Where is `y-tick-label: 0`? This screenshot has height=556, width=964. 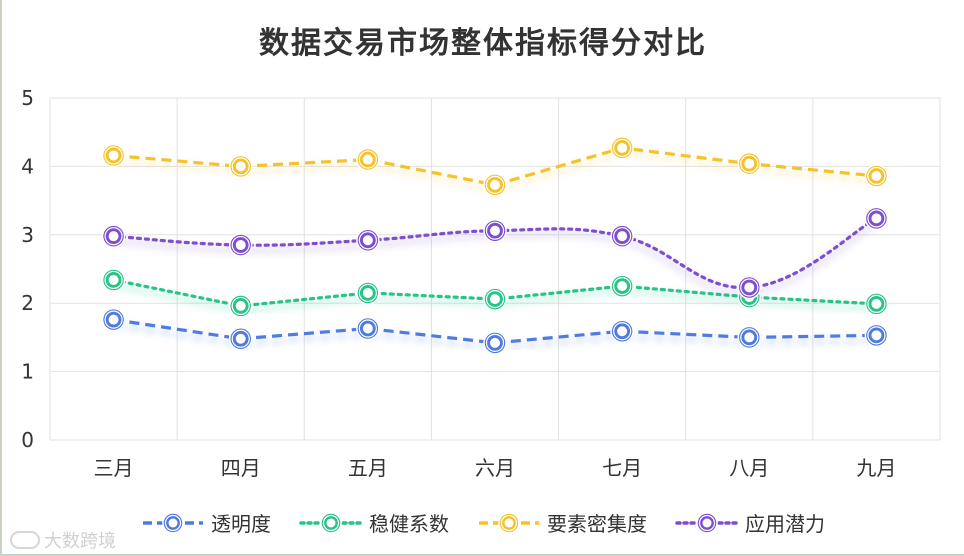 y-tick-label: 0 is located at coordinates (27, 440).